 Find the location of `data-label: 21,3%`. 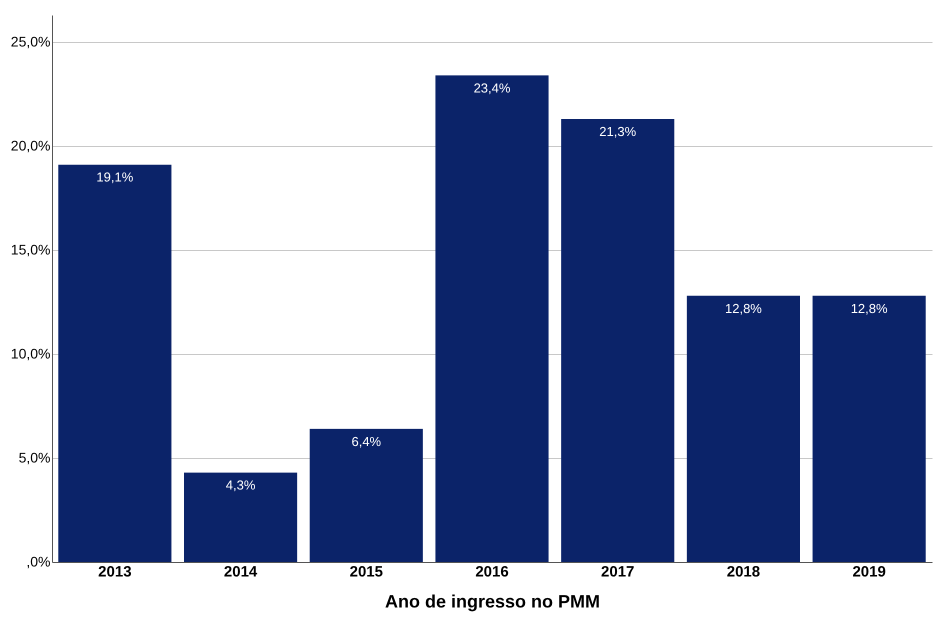

data-label: 21,3% is located at coordinates (618, 131).